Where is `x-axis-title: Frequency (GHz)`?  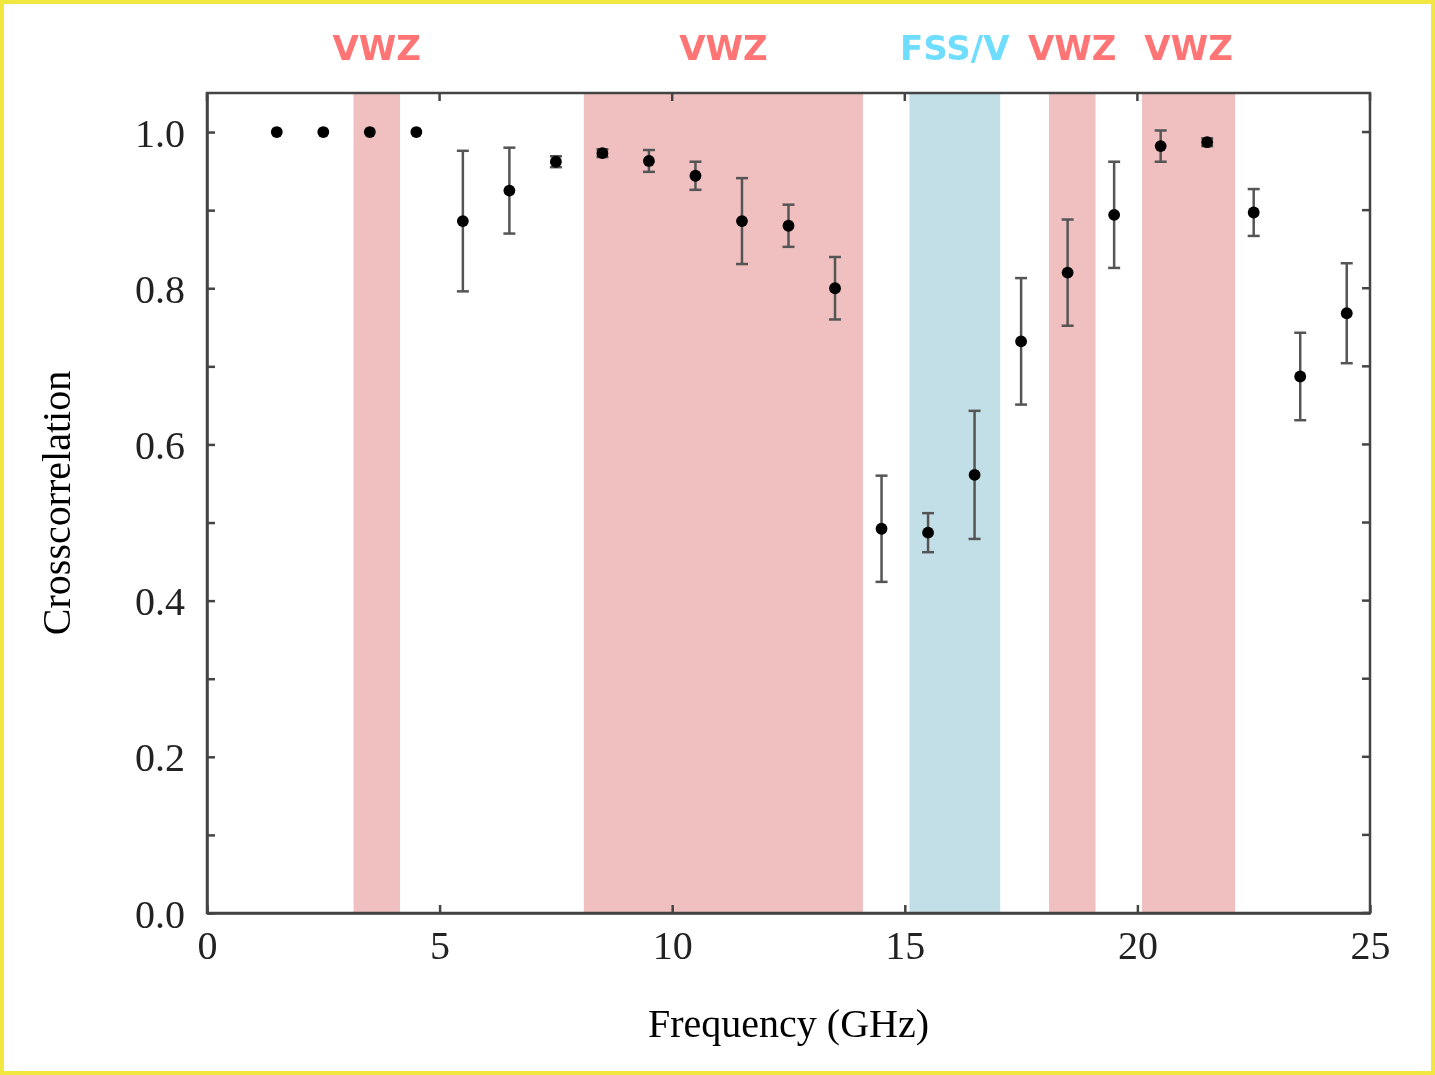
x-axis-title: Frequency (GHz) is located at coordinates (788, 1023).